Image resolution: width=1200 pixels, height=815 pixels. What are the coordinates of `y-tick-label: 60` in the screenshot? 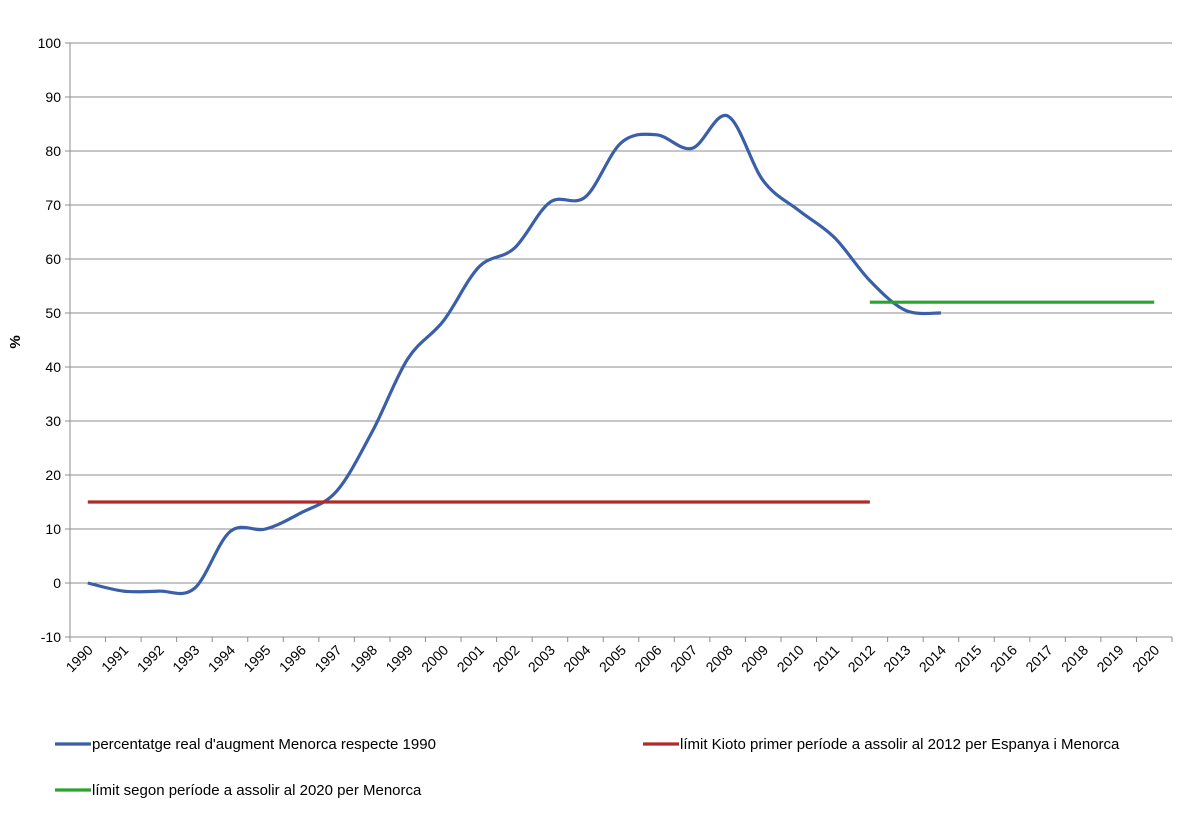 It's located at (53, 259).